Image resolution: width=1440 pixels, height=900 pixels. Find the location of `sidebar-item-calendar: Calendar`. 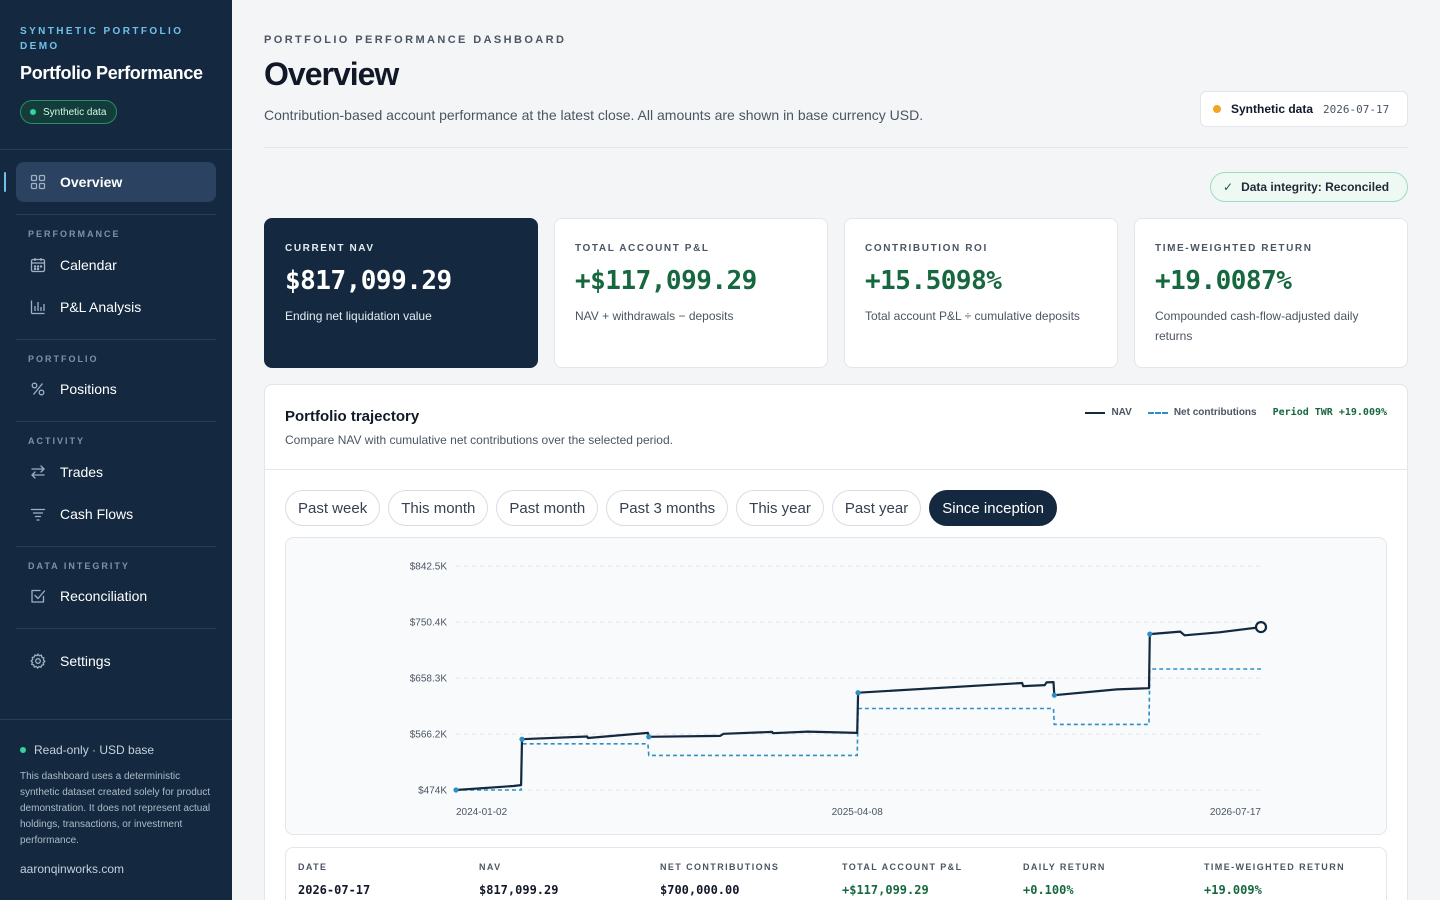

sidebar-item-calendar: Calendar is located at coordinates (116, 265).